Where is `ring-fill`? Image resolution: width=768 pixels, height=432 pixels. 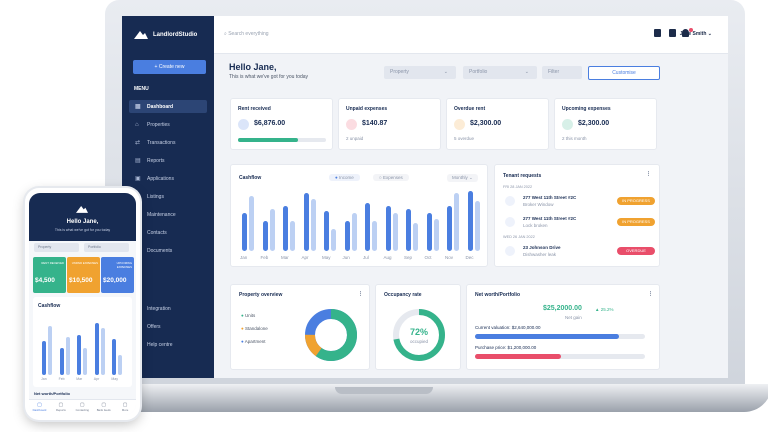 ring-fill is located at coordinates (419, 335).